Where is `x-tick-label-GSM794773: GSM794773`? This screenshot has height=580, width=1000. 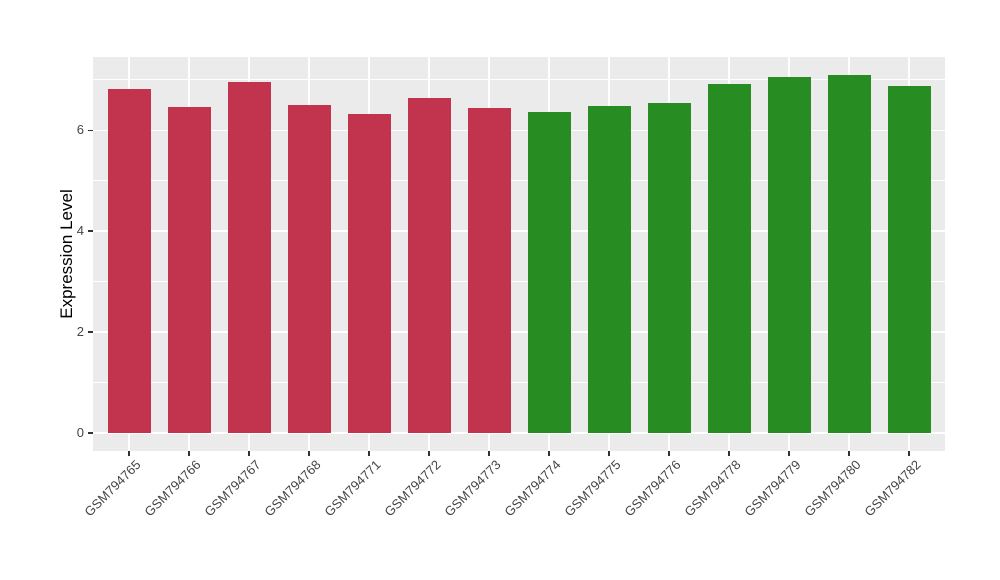
x-tick-label-GSM794773: GSM794773 is located at coordinates (472, 488).